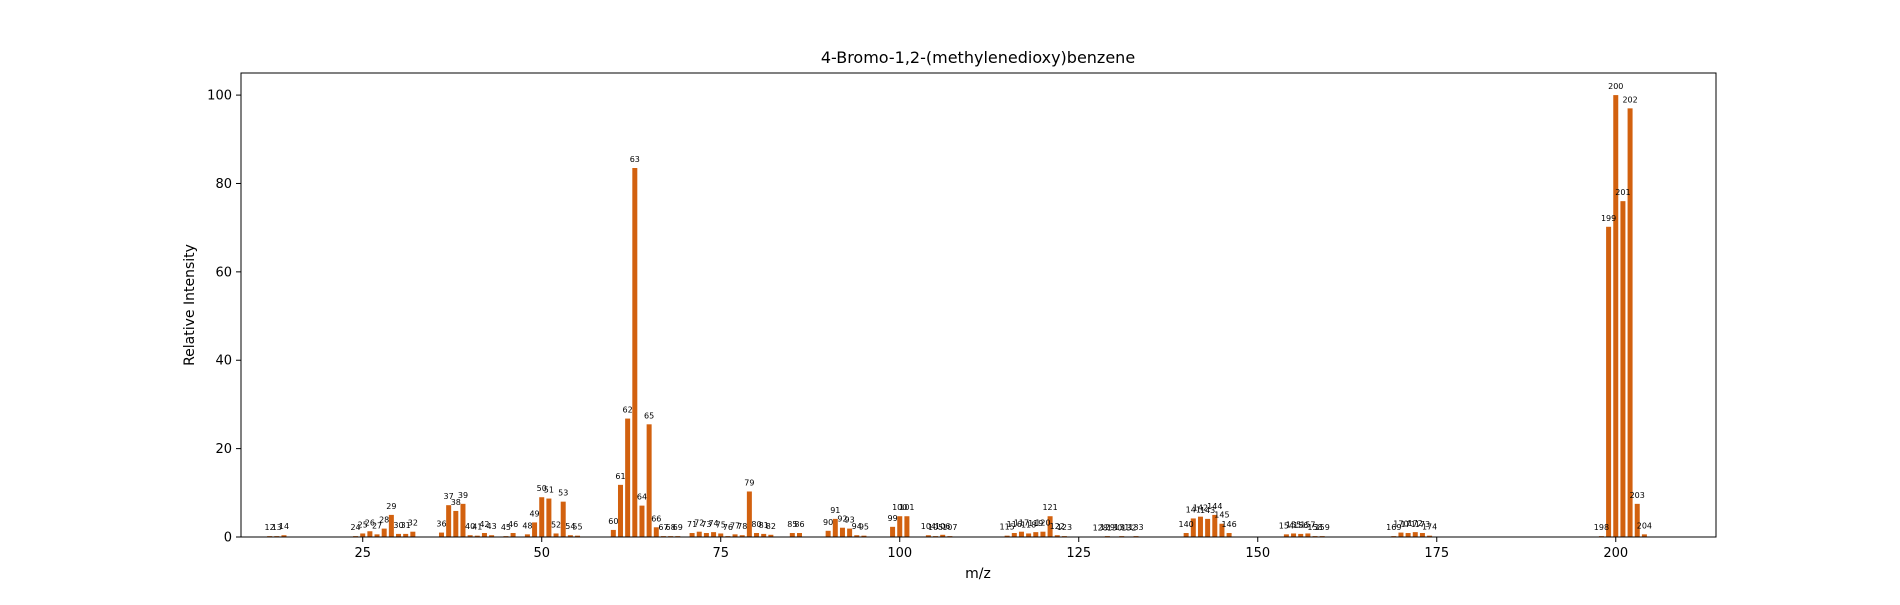  What do you see at coordinates (749, 482) in the screenshot?
I see `peak-label-79: 79` at bounding box center [749, 482].